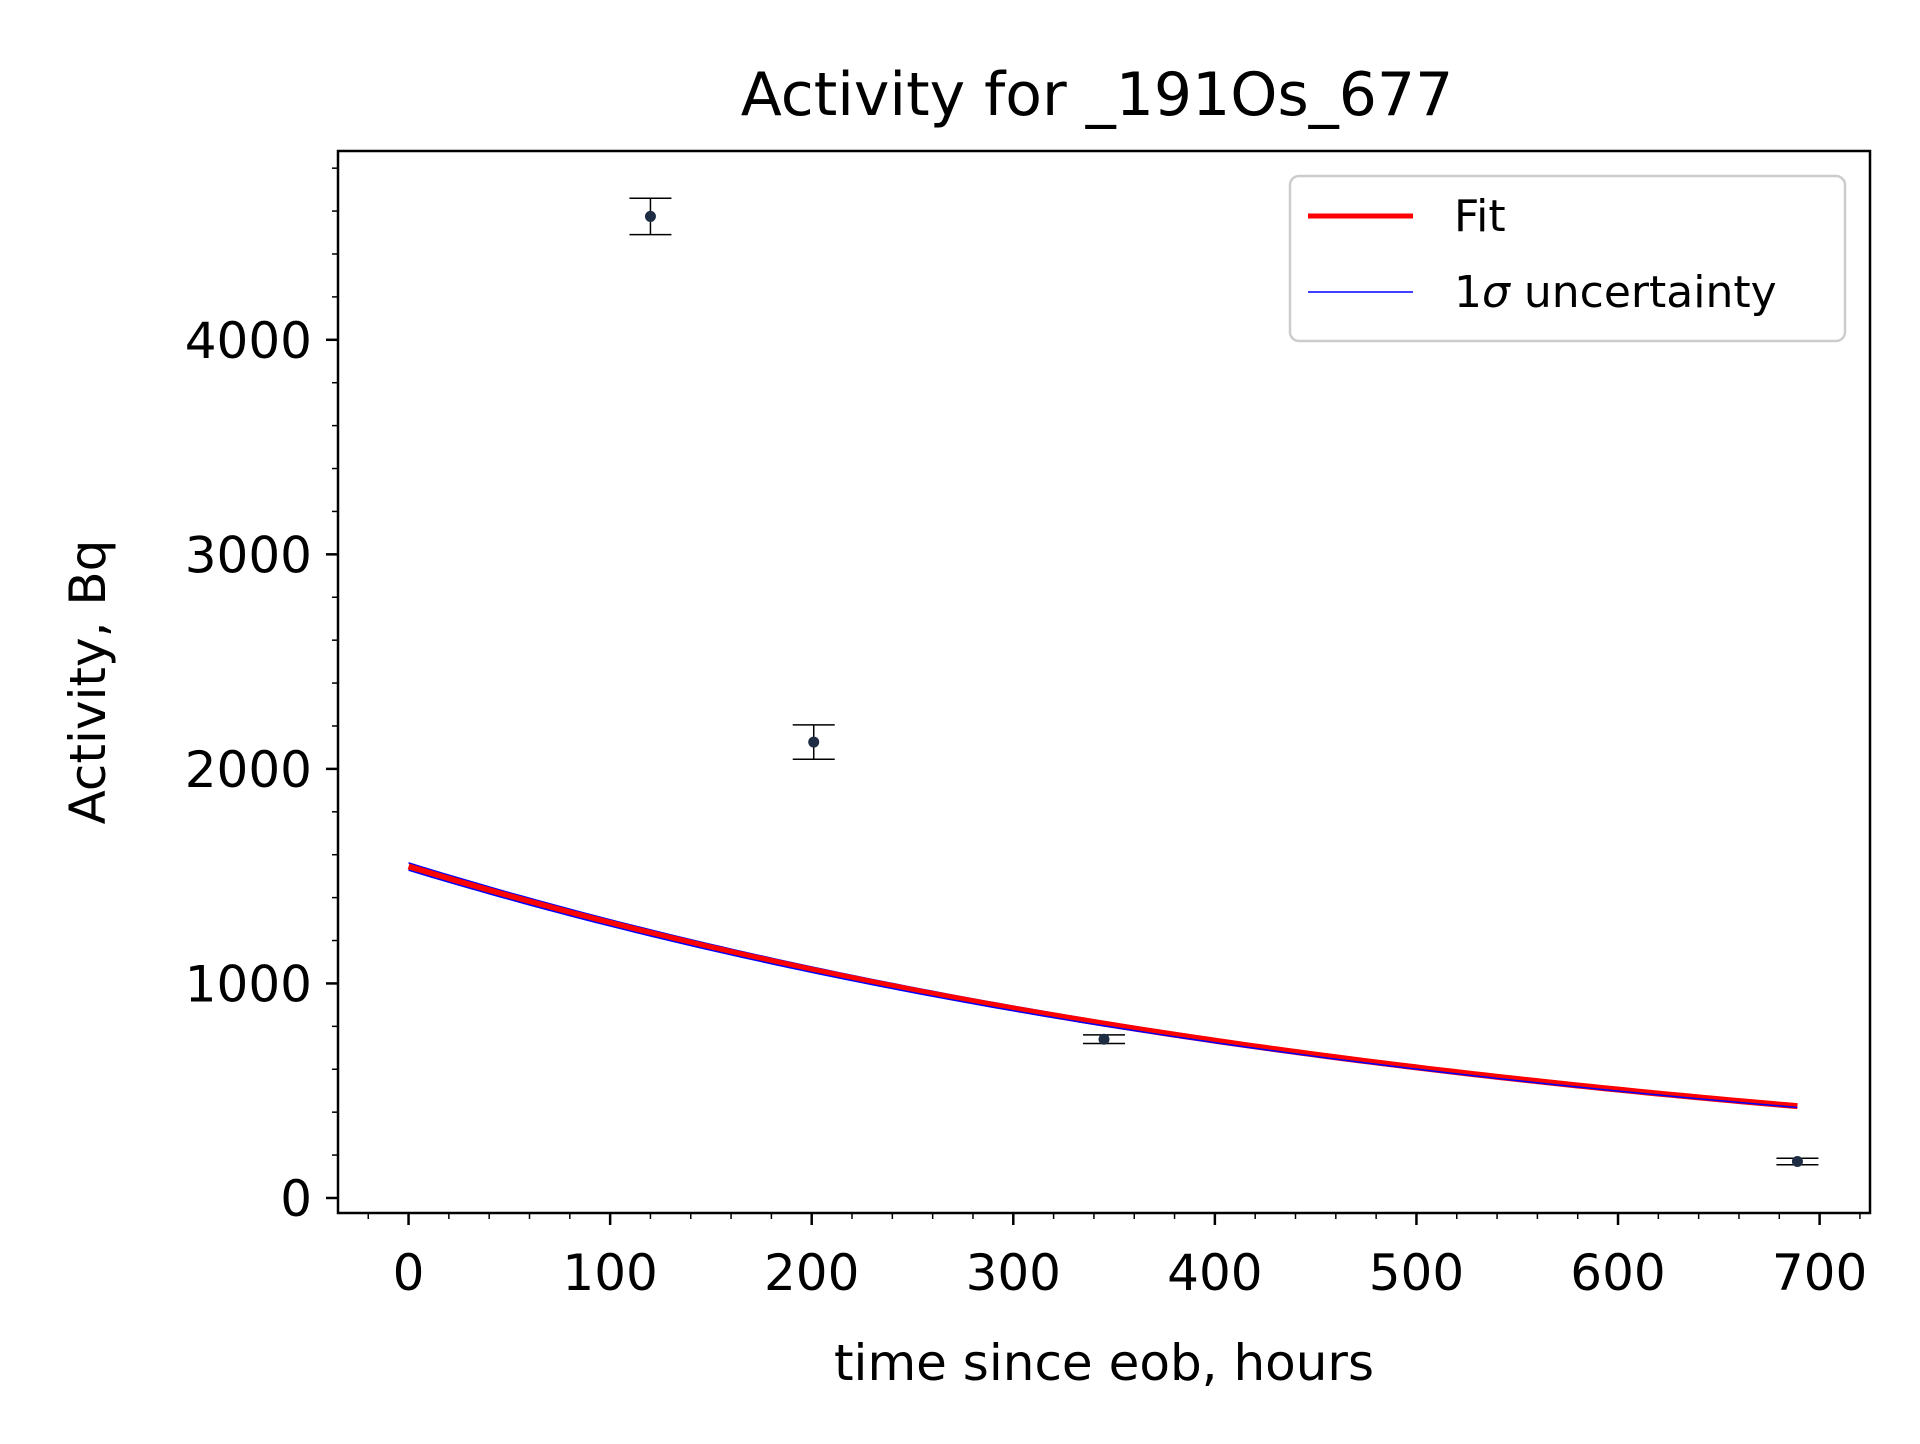 This screenshot has width=1920, height=1444. What do you see at coordinates (1104, 1363) in the screenshot?
I see `x-axis-label: time since eob, hours` at bounding box center [1104, 1363].